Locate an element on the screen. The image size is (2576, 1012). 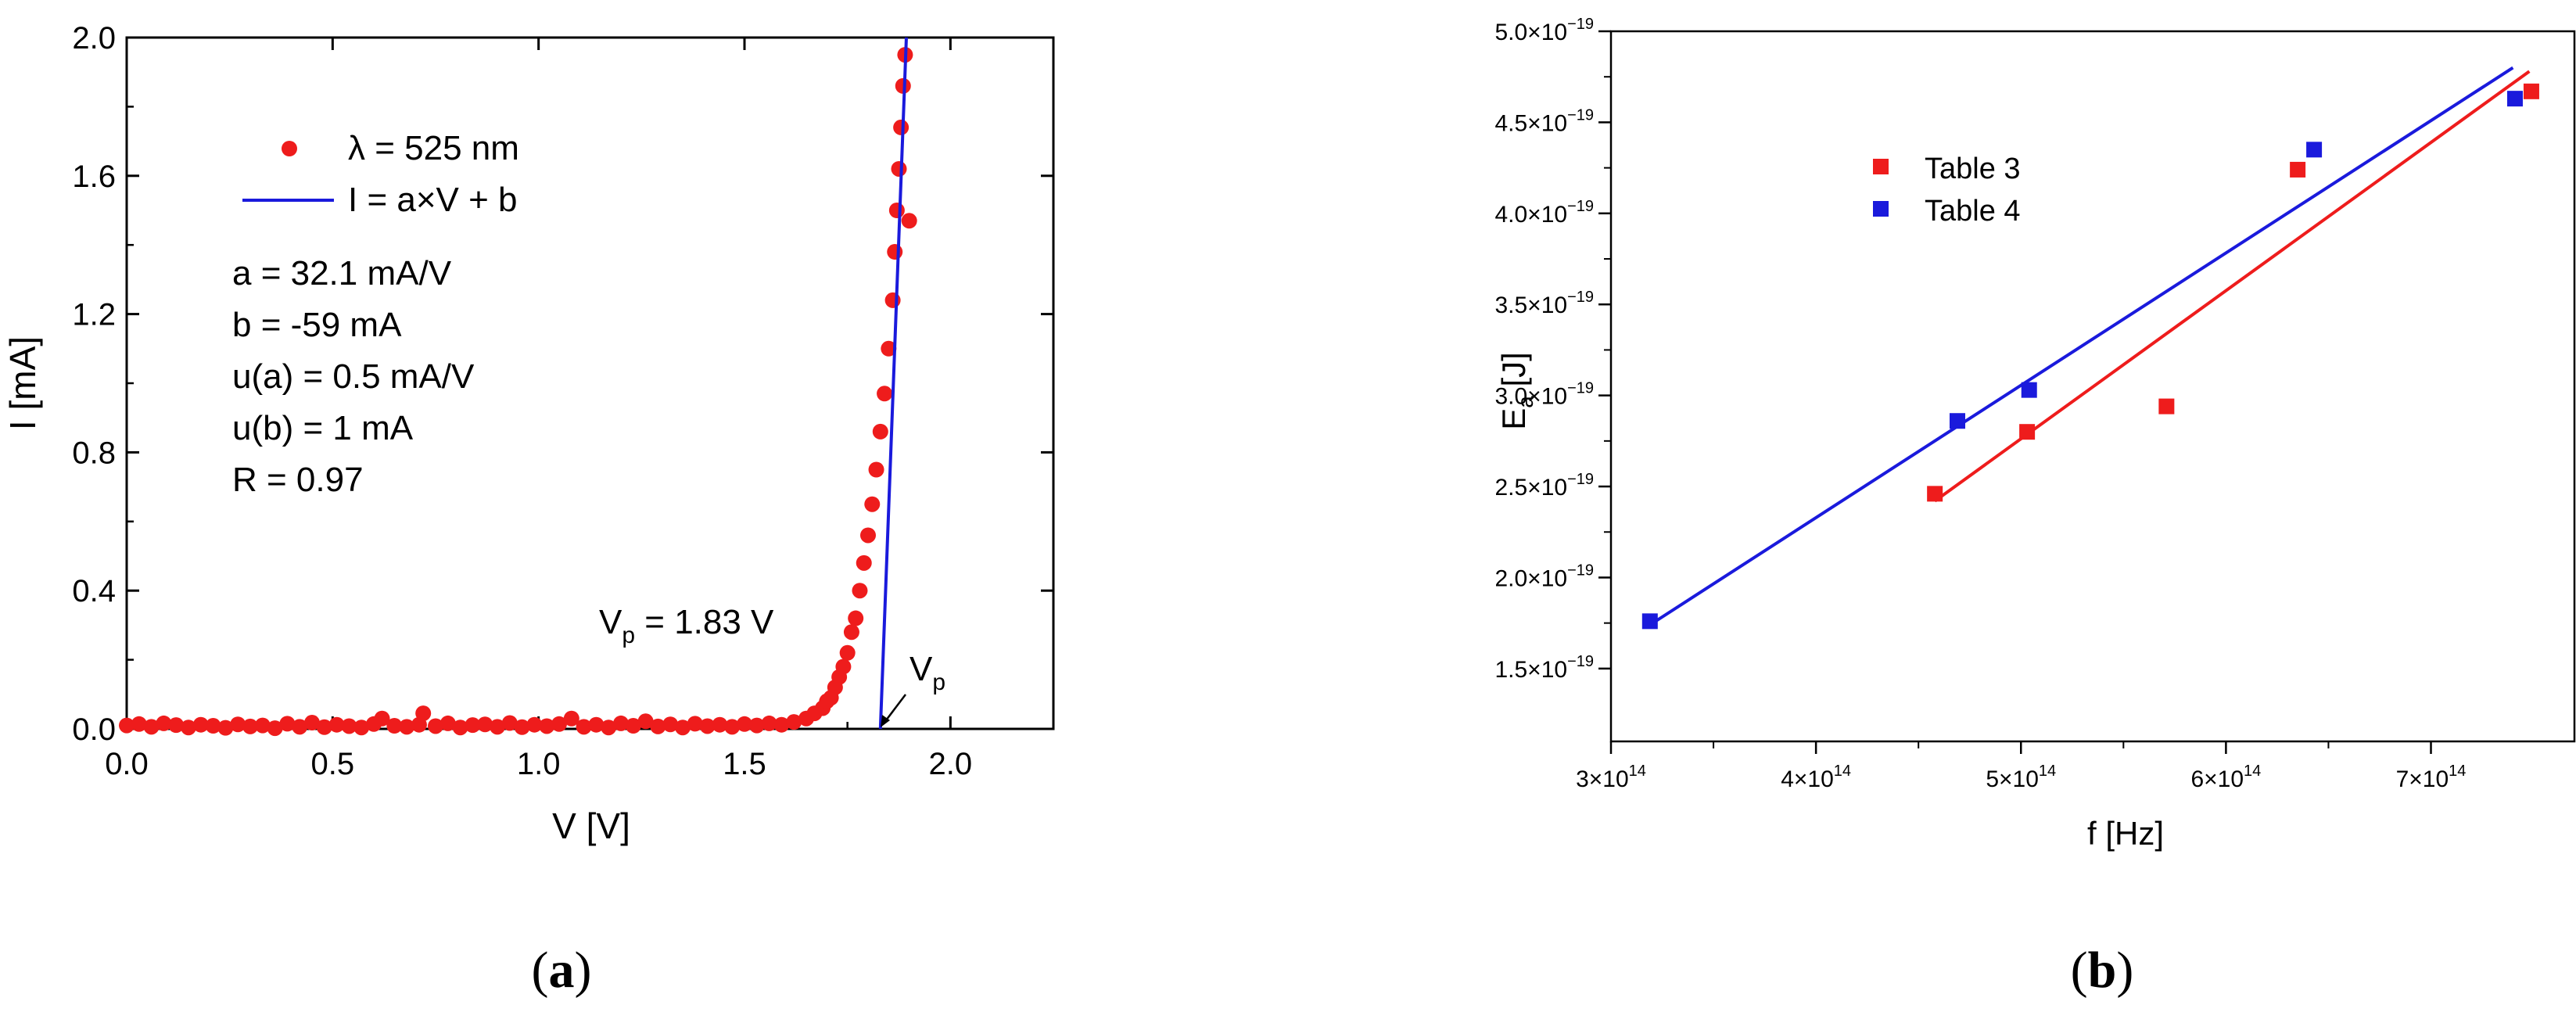
chart-b-ytick-label: 2.0×10⁻¹⁹ is located at coordinates (1544, 576).